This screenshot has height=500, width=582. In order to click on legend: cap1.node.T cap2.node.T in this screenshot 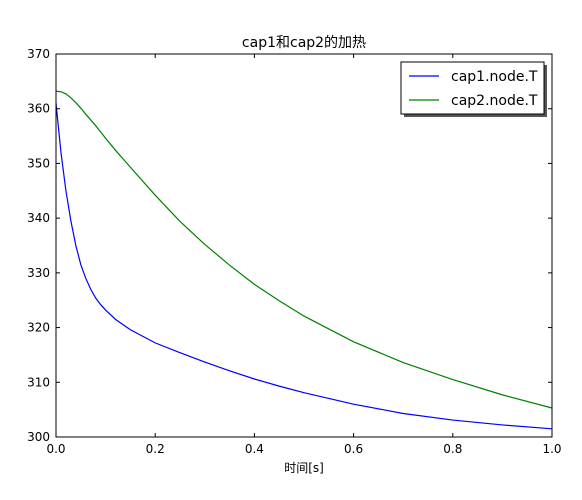, I will do `click(473, 89)`.